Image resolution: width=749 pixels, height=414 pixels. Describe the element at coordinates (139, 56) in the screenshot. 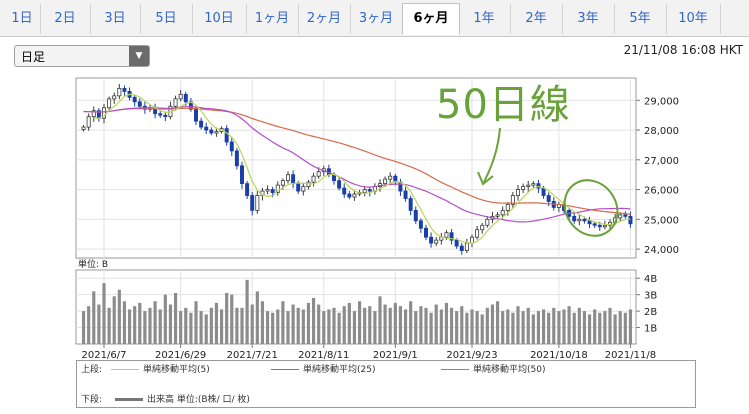

I see `dropdown-arrow-icon: ▼` at that location.